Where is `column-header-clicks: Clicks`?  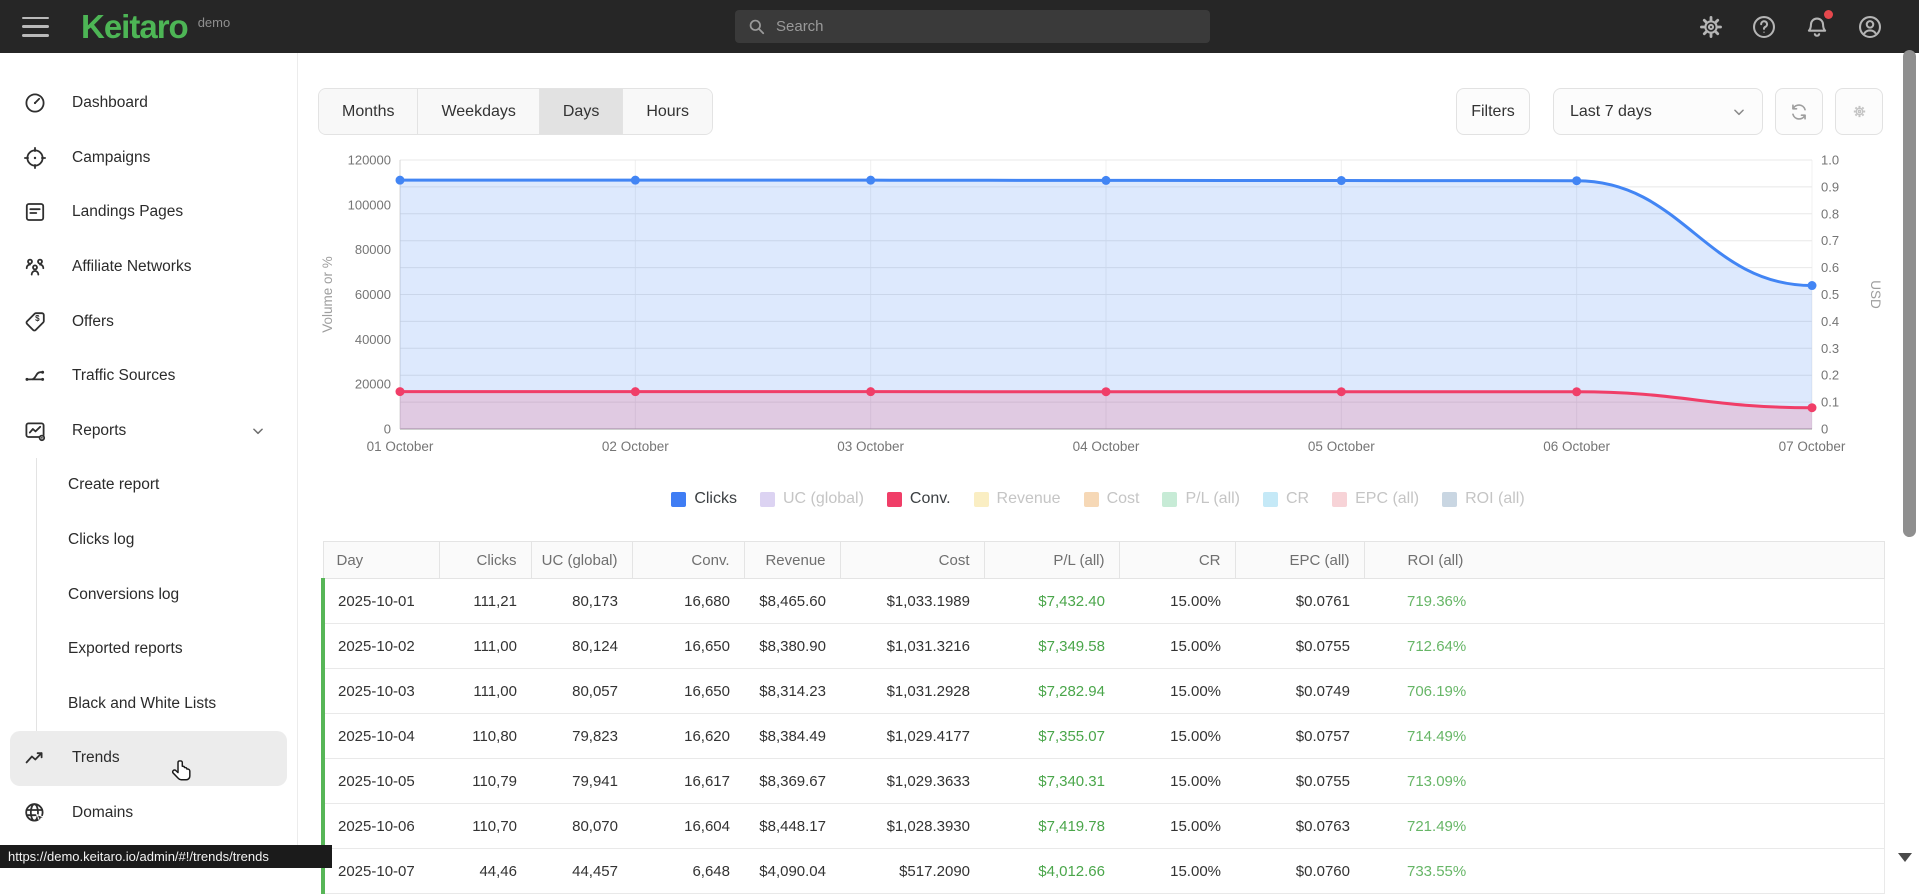 column-header-clicks: Clicks is located at coordinates (485, 560).